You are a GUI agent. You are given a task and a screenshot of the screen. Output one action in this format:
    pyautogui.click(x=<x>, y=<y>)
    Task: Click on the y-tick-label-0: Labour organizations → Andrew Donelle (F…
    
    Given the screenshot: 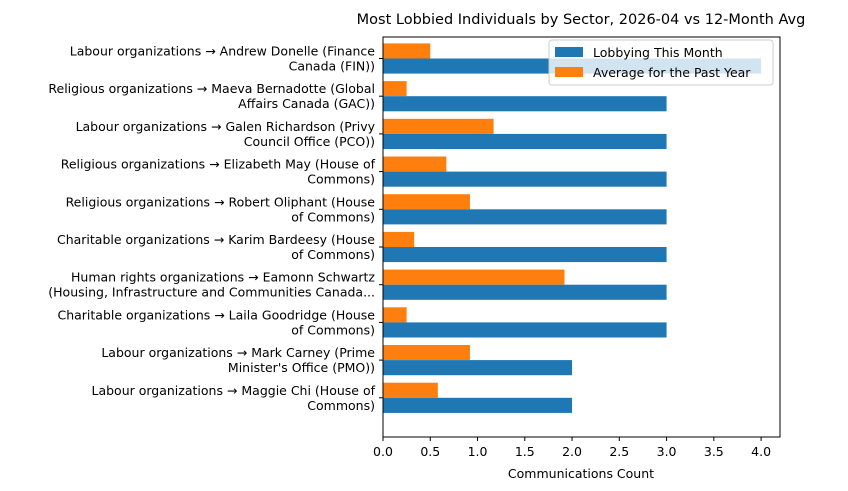 What is the action you would take?
    pyautogui.click(x=223, y=59)
    